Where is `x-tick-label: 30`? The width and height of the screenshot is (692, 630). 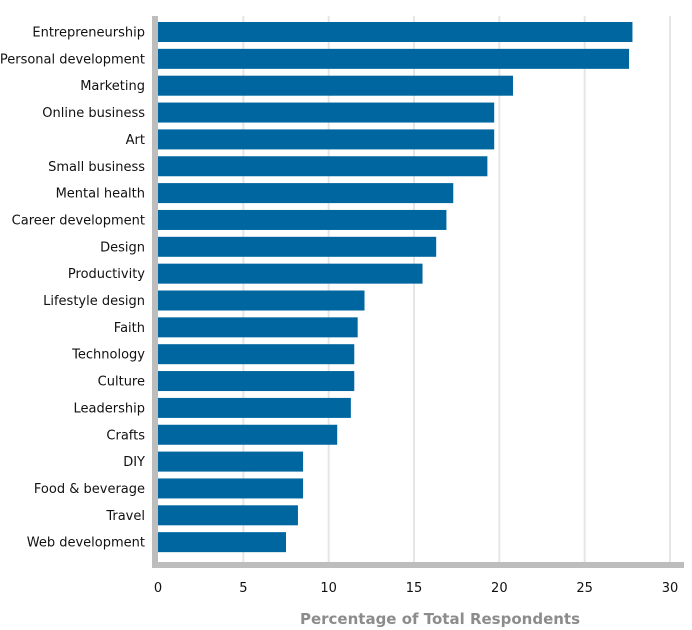
x-tick-label: 30 is located at coordinates (670, 588).